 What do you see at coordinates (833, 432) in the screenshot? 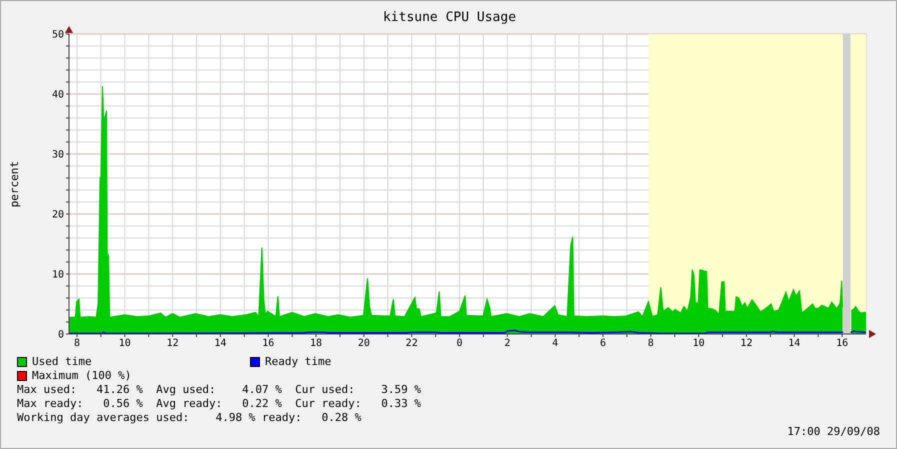
I see `text: 17:00 29/09/08` at bounding box center [833, 432].